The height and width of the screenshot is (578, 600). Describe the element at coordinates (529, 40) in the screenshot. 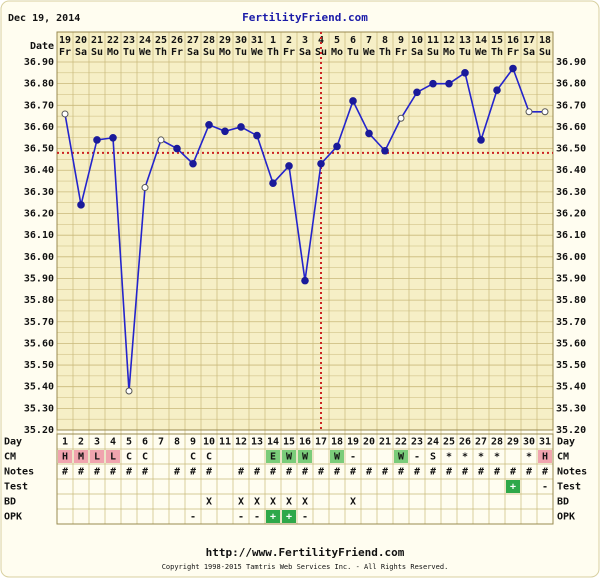

I see `date-label: 17` at that location.